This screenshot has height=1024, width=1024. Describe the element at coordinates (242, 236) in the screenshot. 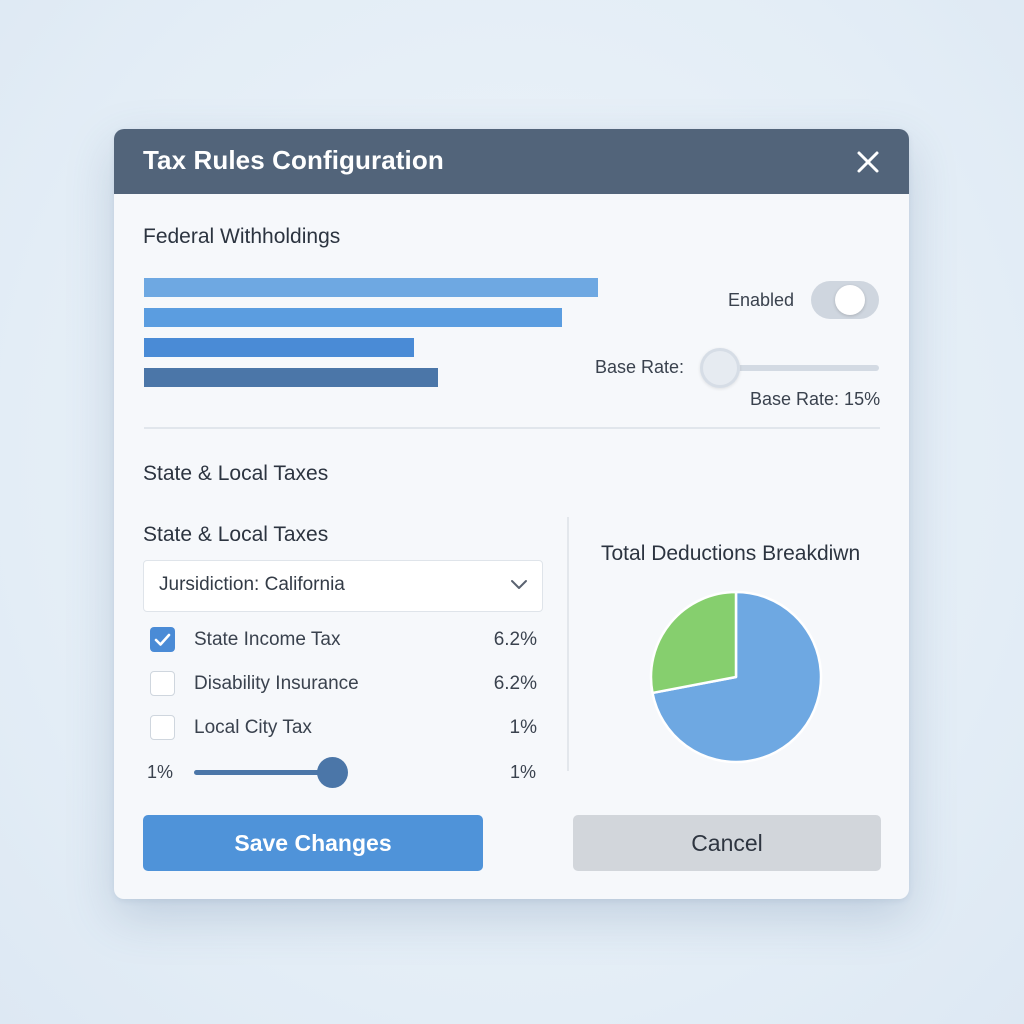

I see `federal-section-title: Federal Withholdings` at that location.